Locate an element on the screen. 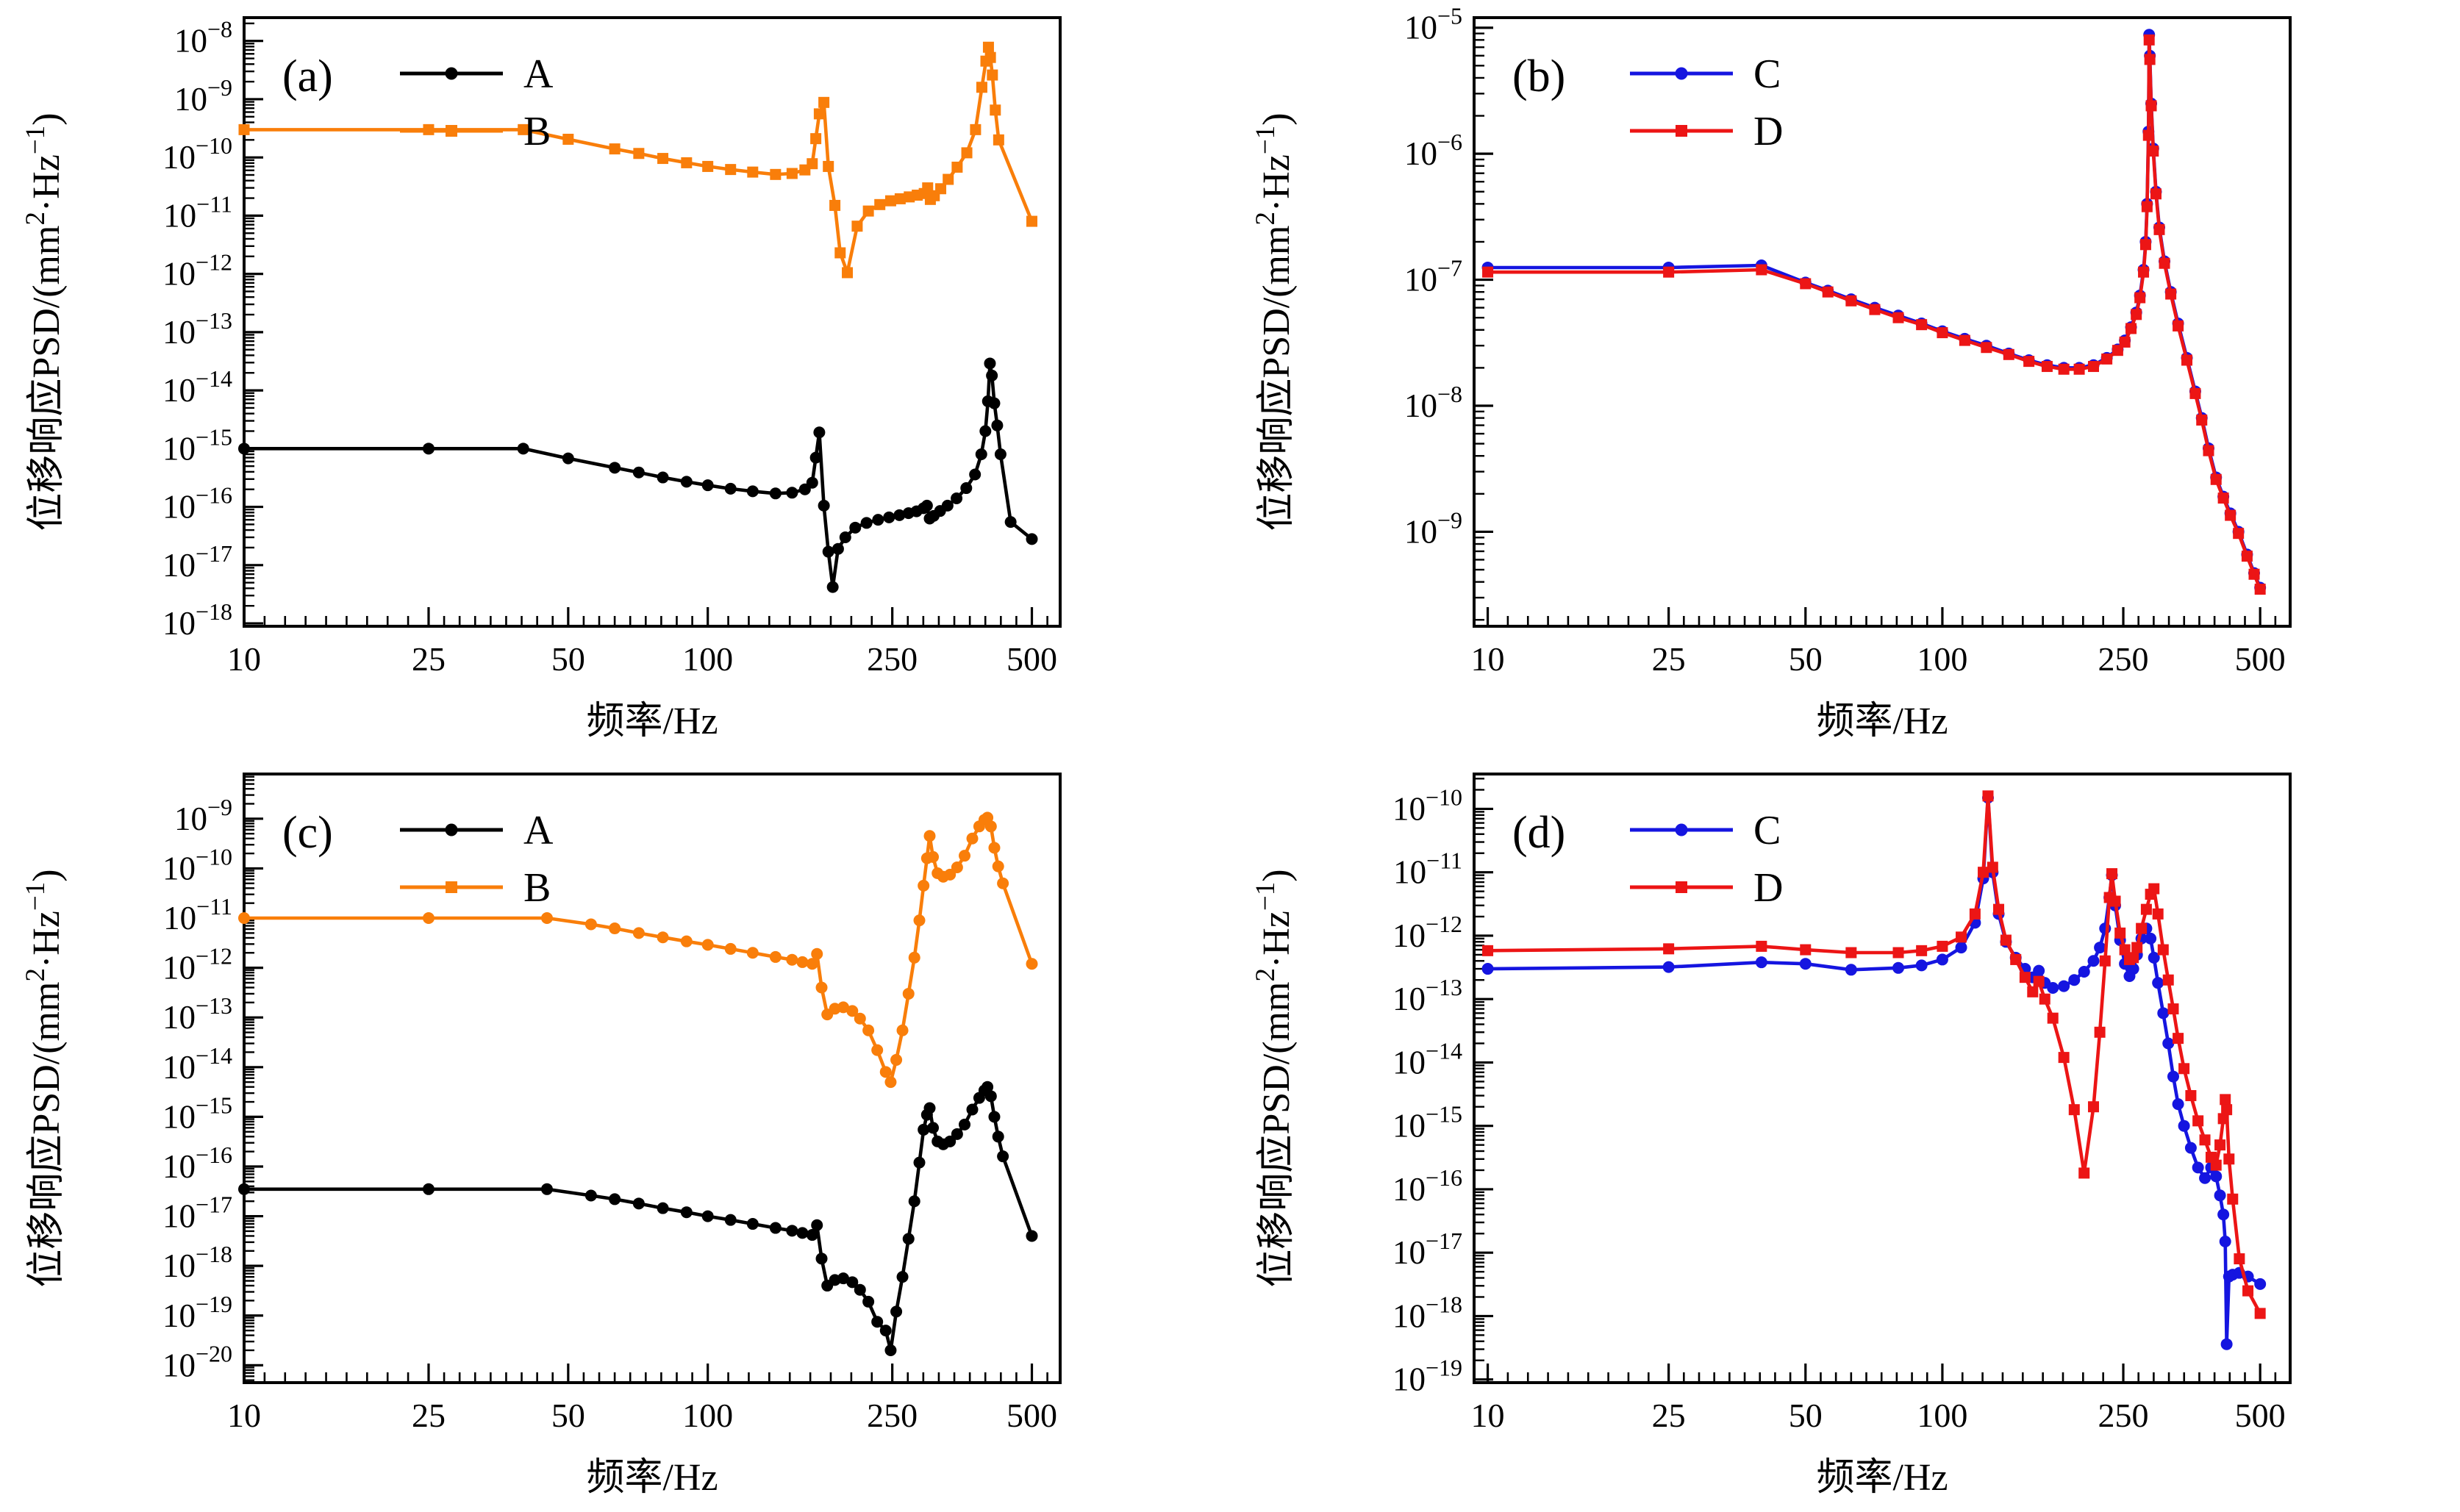 This screenshot has height=1512, width=2460. plot-frame is located at coordinates (652, 1078).